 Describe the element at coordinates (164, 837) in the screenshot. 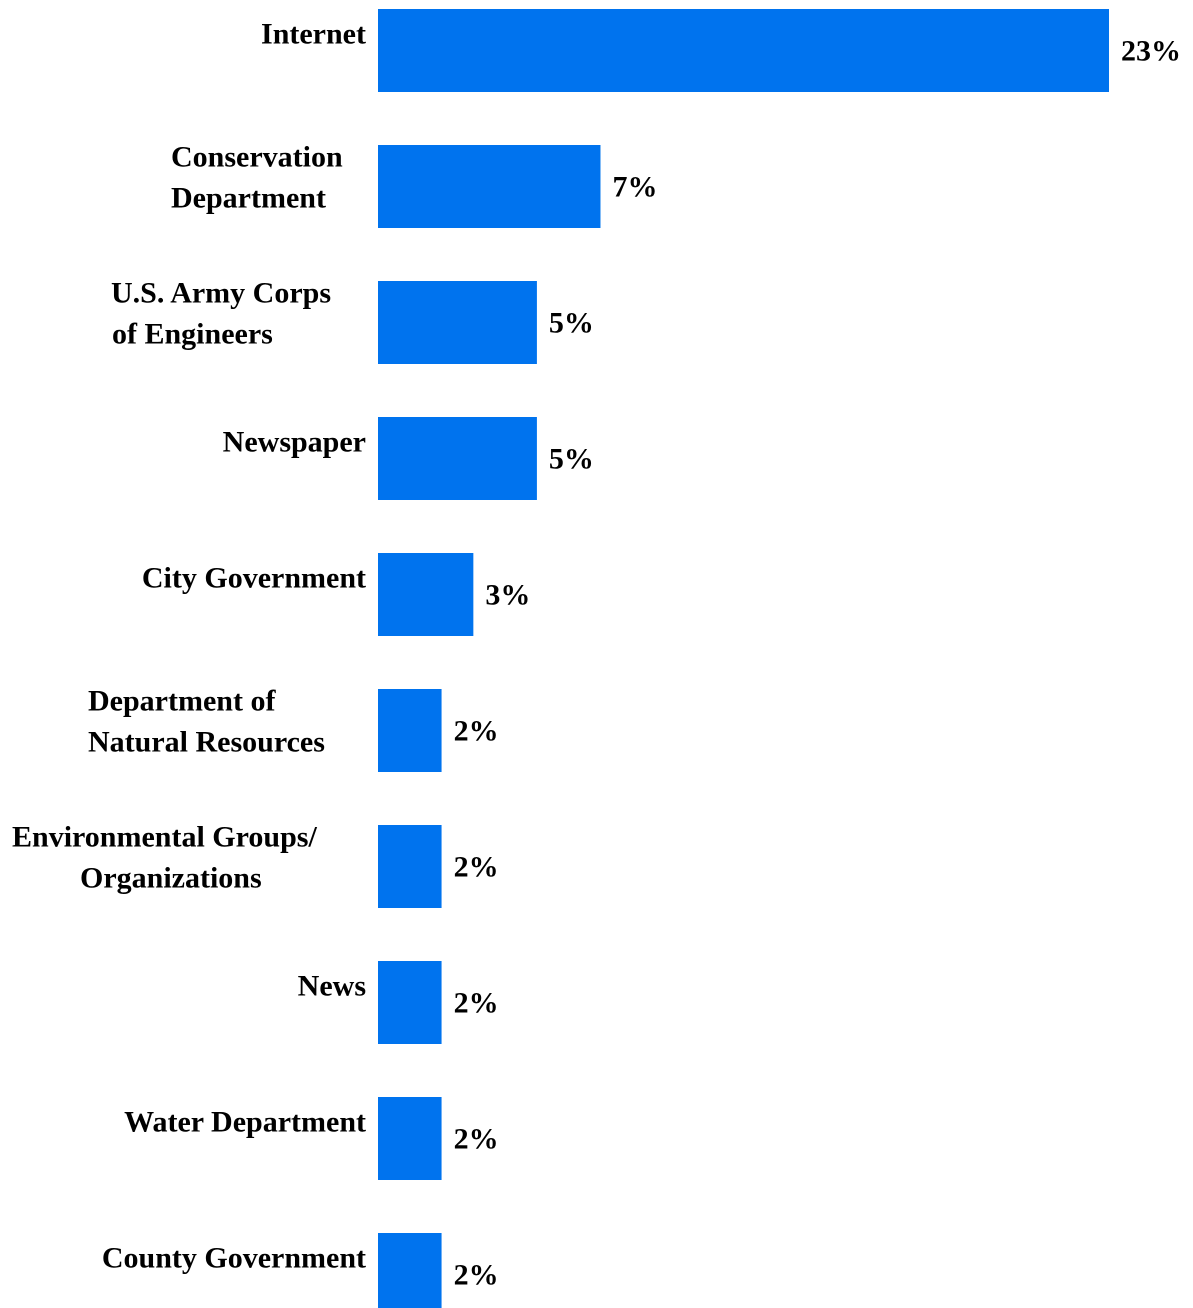

I see `category-label-line: Environmental Groups/` at that location.